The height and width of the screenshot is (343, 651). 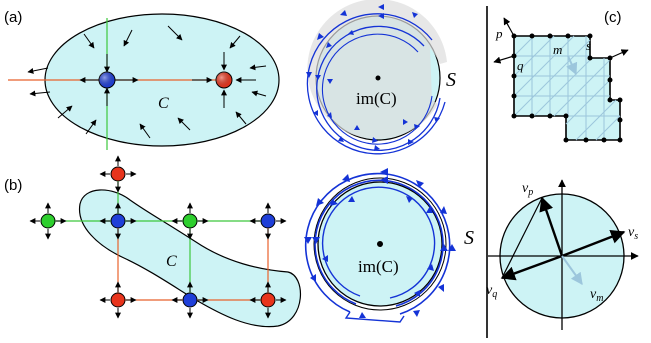 I want to click on label-p: p, so click(x=499, y=33).